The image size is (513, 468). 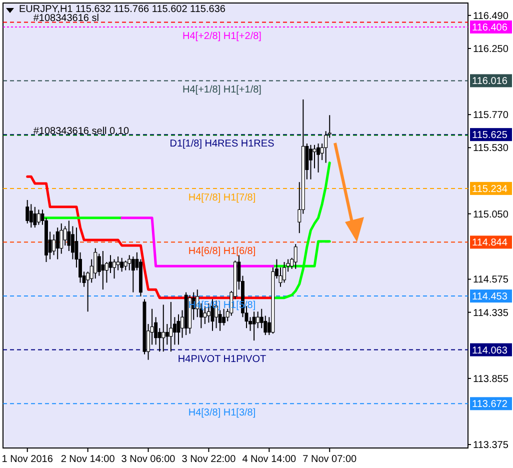 What do you see at coordinates (490, 82) in the screenshot?
I see `ref-line-label: 116.016` at bounding box center [490, 82].